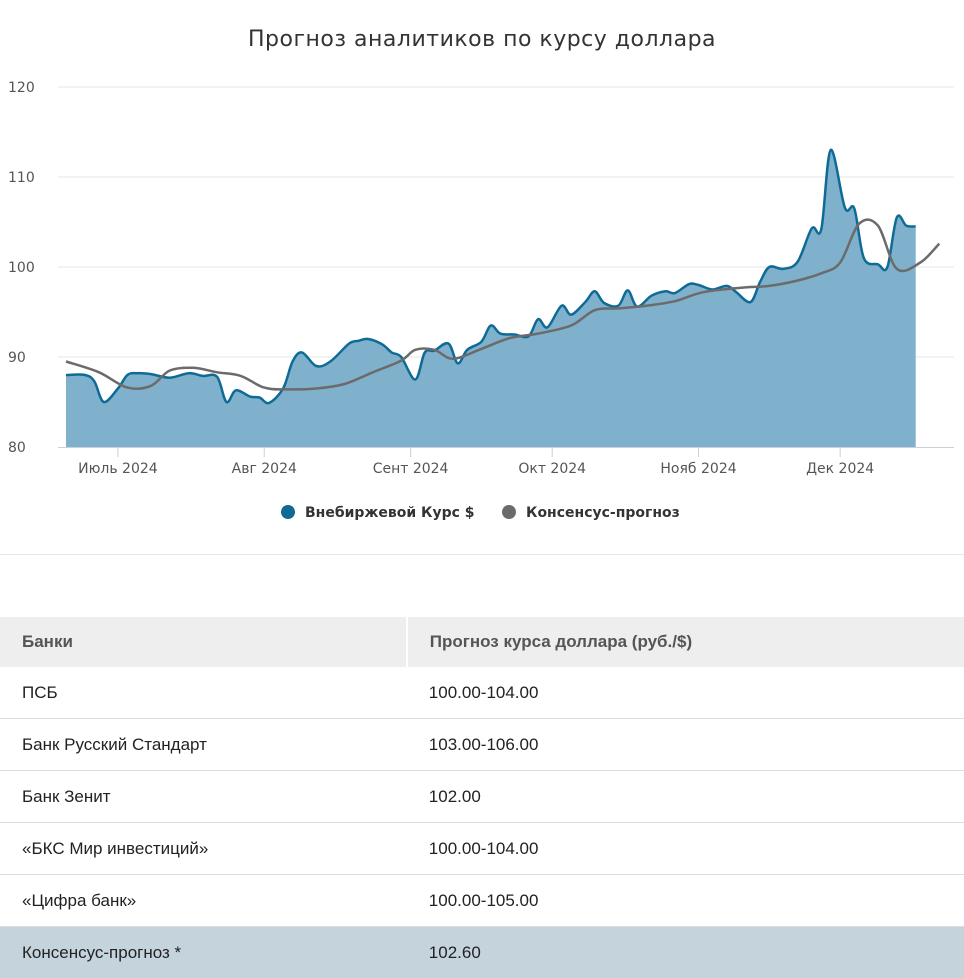  I want to click on chart-divider, so click(482, 554).